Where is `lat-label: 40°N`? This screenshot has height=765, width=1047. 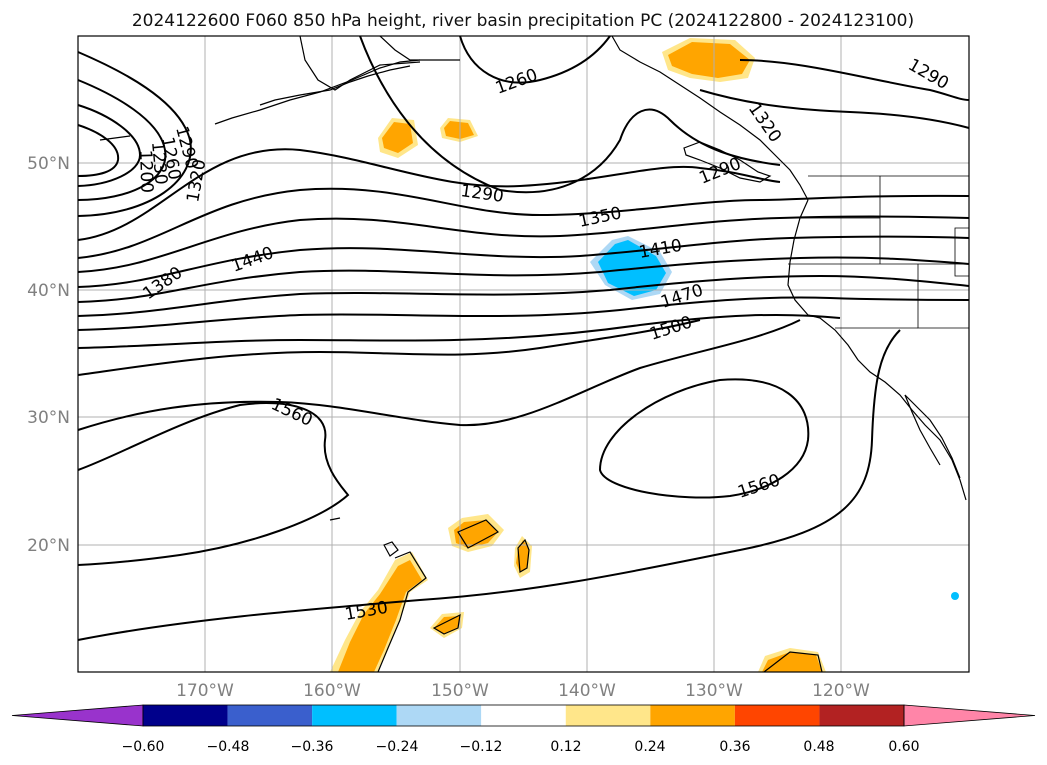
lat-label: 40°N is located at coordinates (48, 291).